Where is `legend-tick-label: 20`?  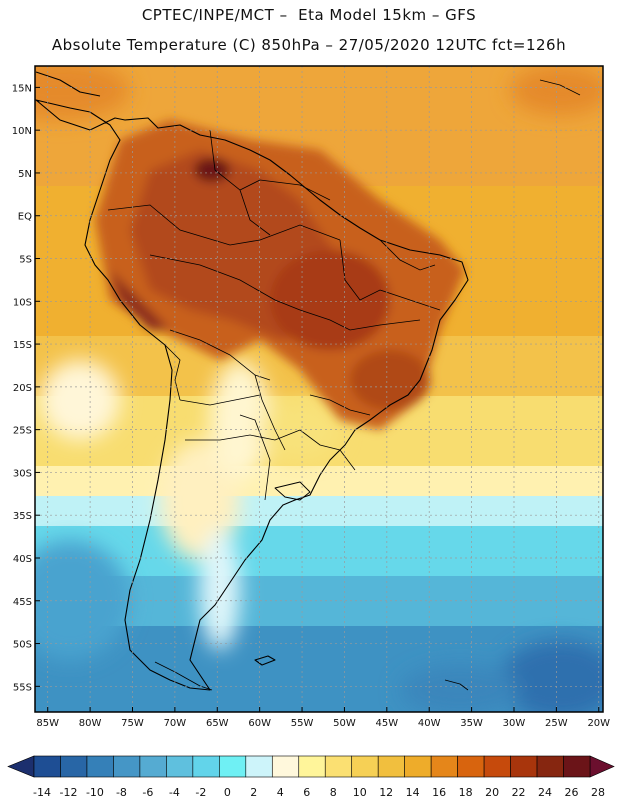
legend-tick-label: 20 is located at coordinates (492, 792).